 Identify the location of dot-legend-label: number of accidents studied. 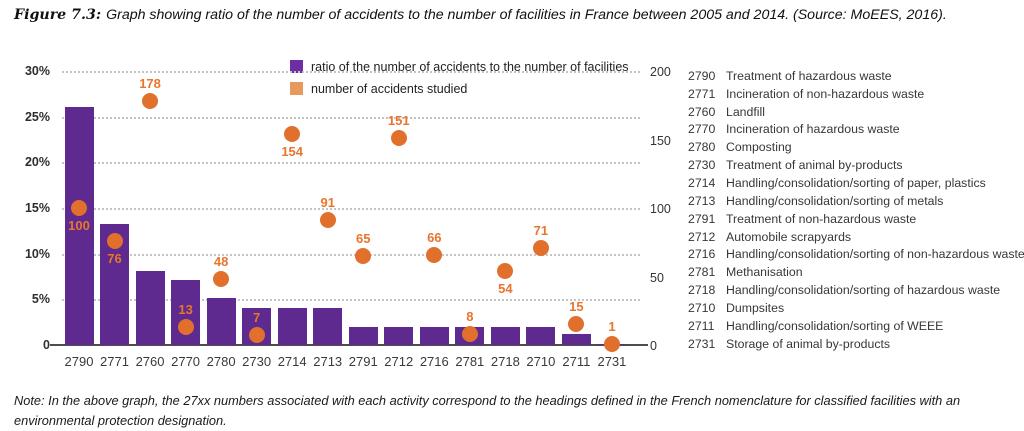
(389, 88).